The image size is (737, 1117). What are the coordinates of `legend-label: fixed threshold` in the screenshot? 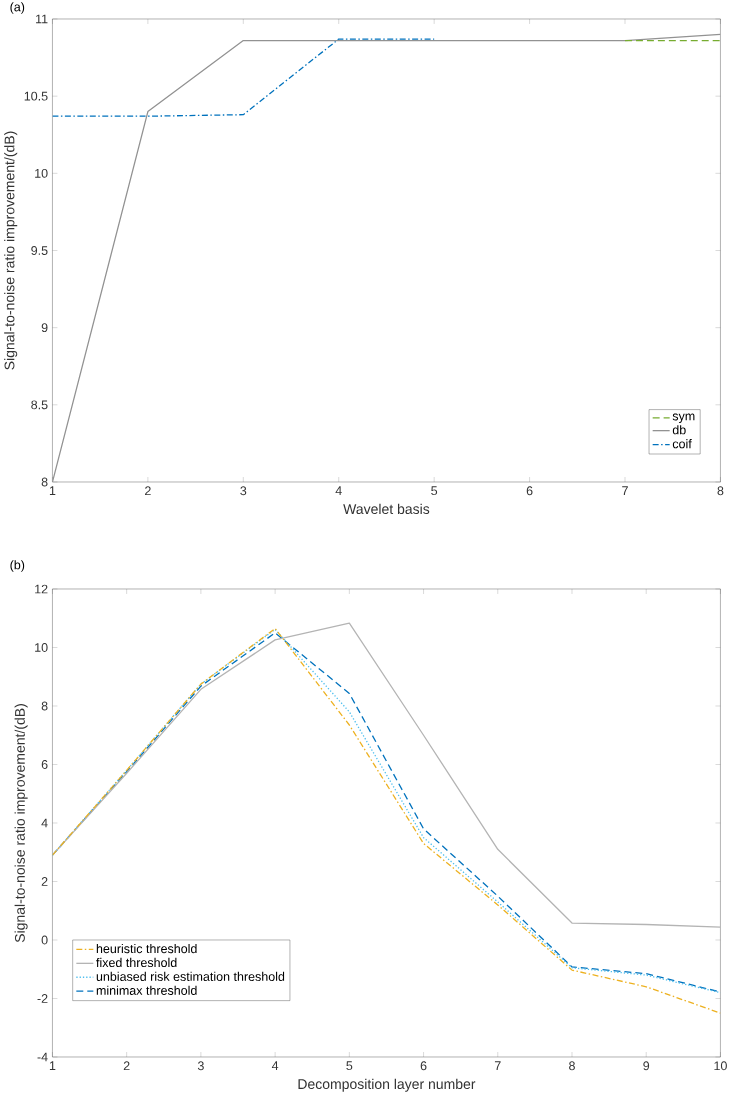 It's located at (136, 962).